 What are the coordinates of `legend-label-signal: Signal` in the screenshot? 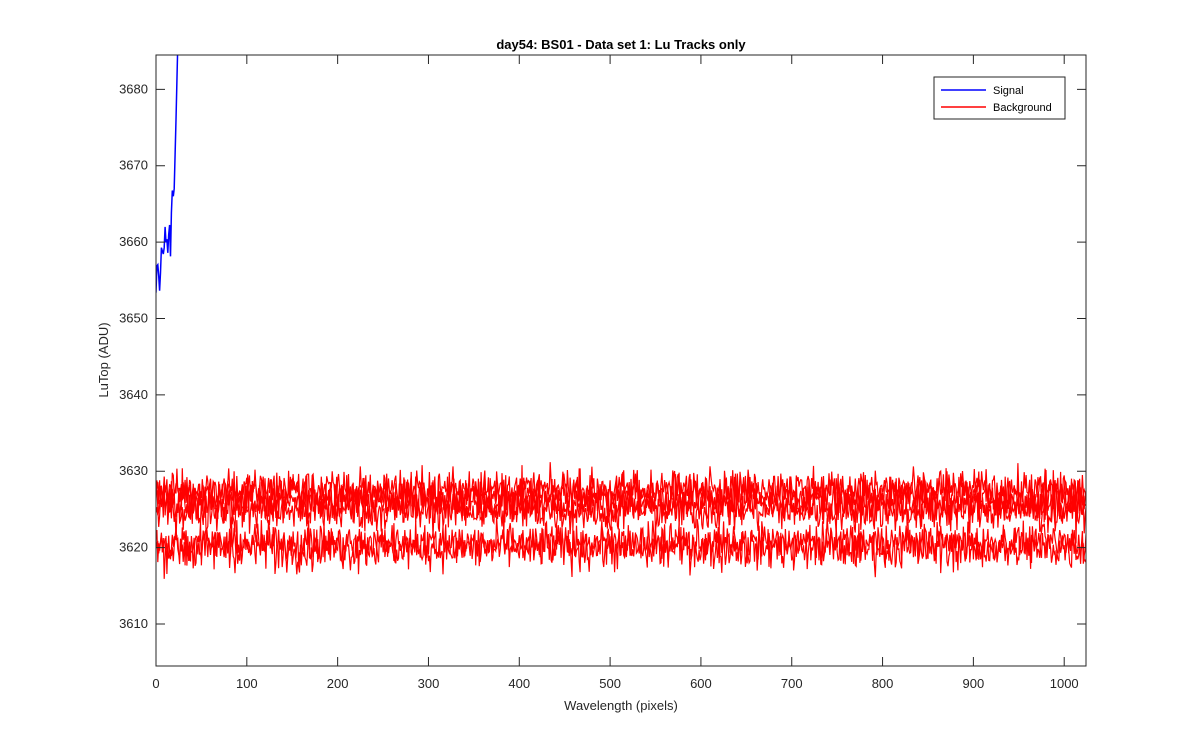 It's located at (1008, 91).